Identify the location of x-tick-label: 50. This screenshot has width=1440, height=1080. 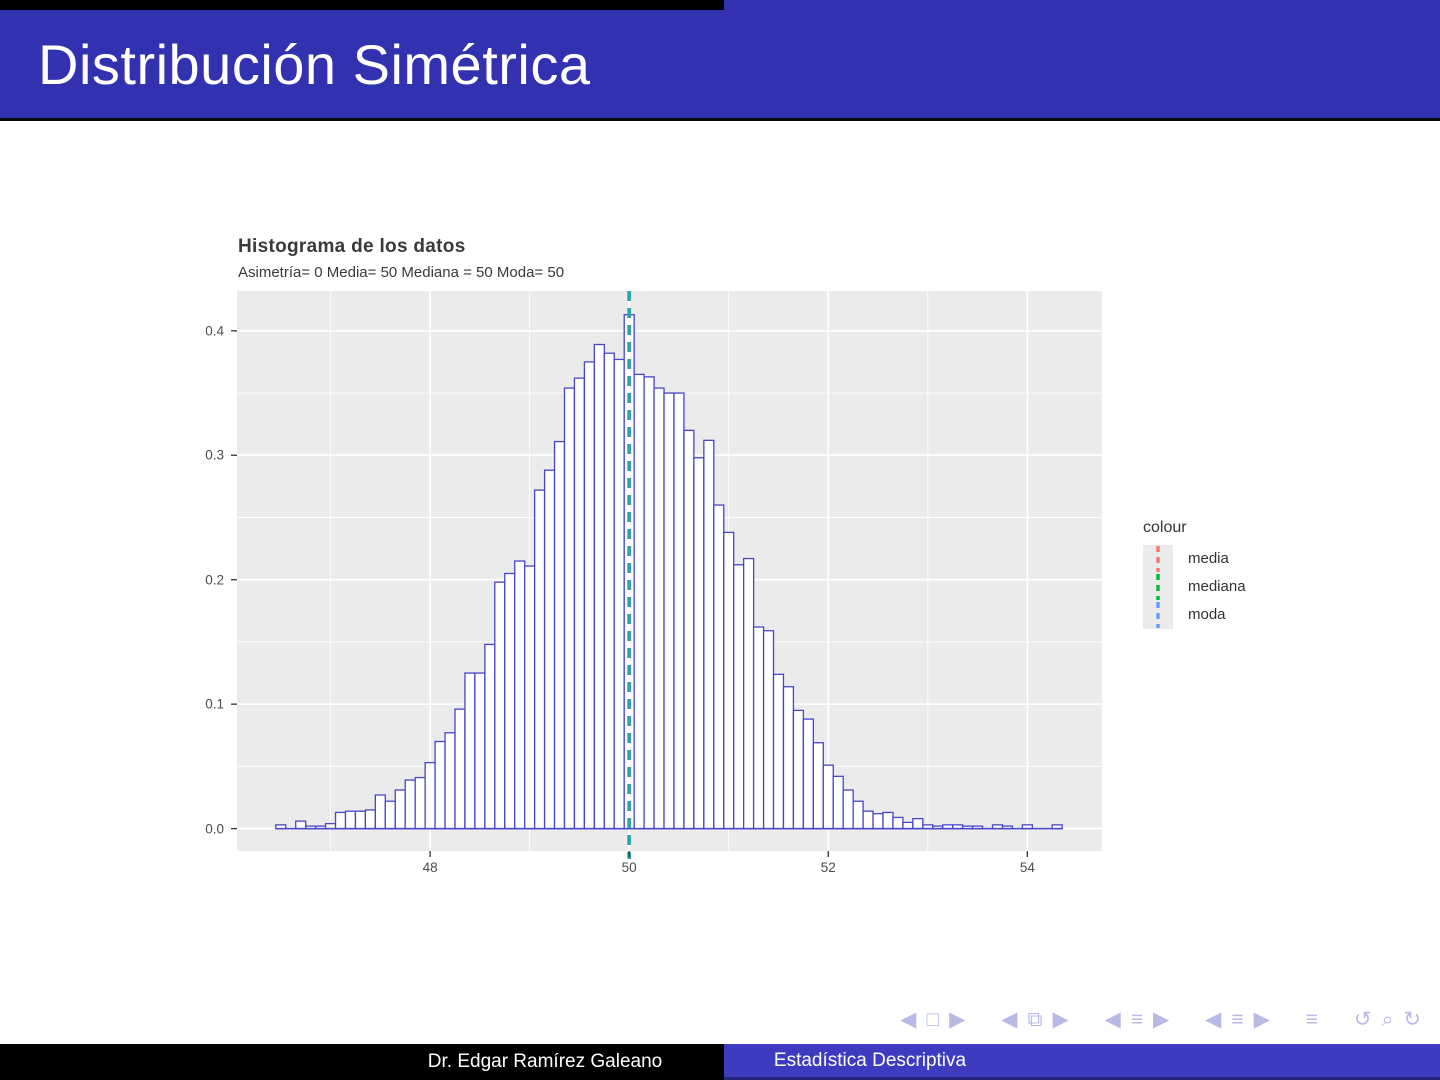
(629, 867).